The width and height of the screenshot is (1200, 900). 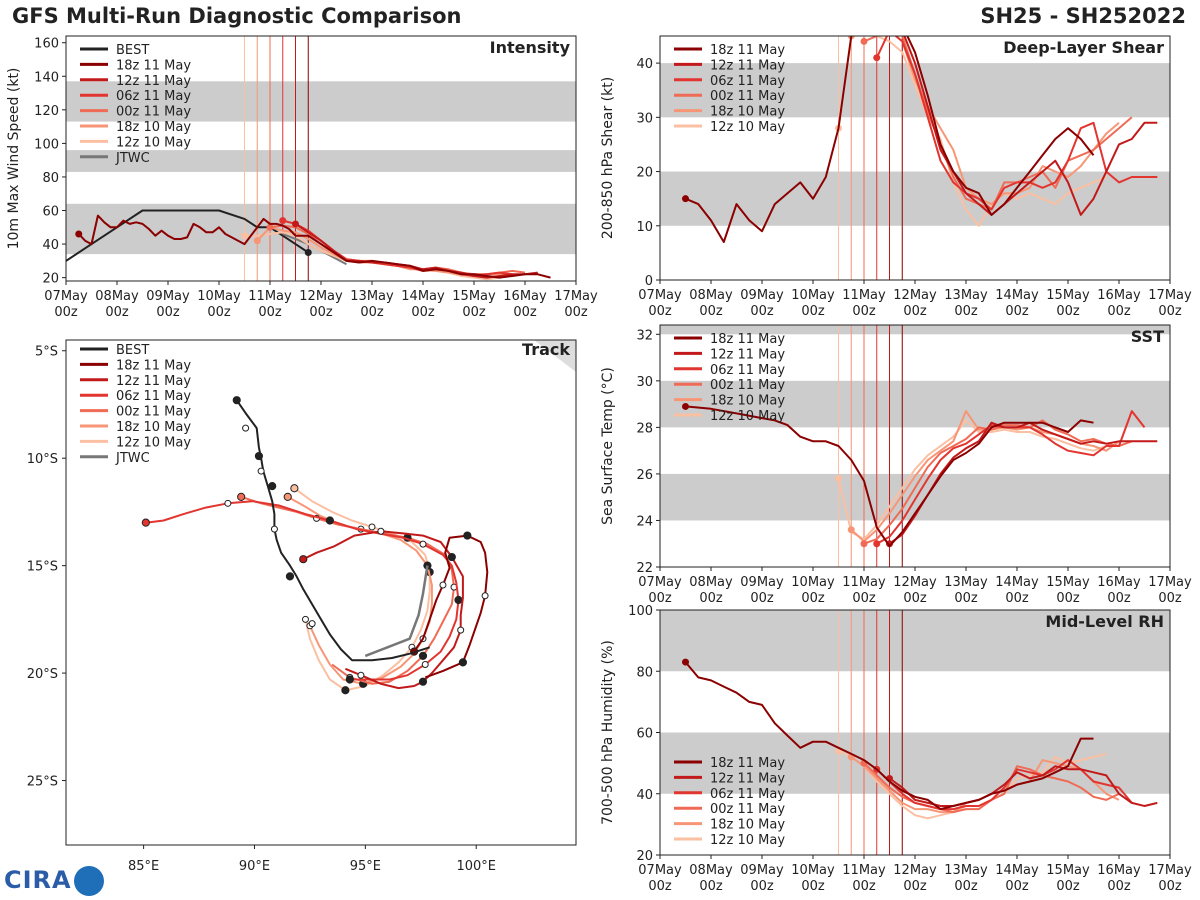 I want to click on x-tick-label: 17May, so click(x=1170, y=582).